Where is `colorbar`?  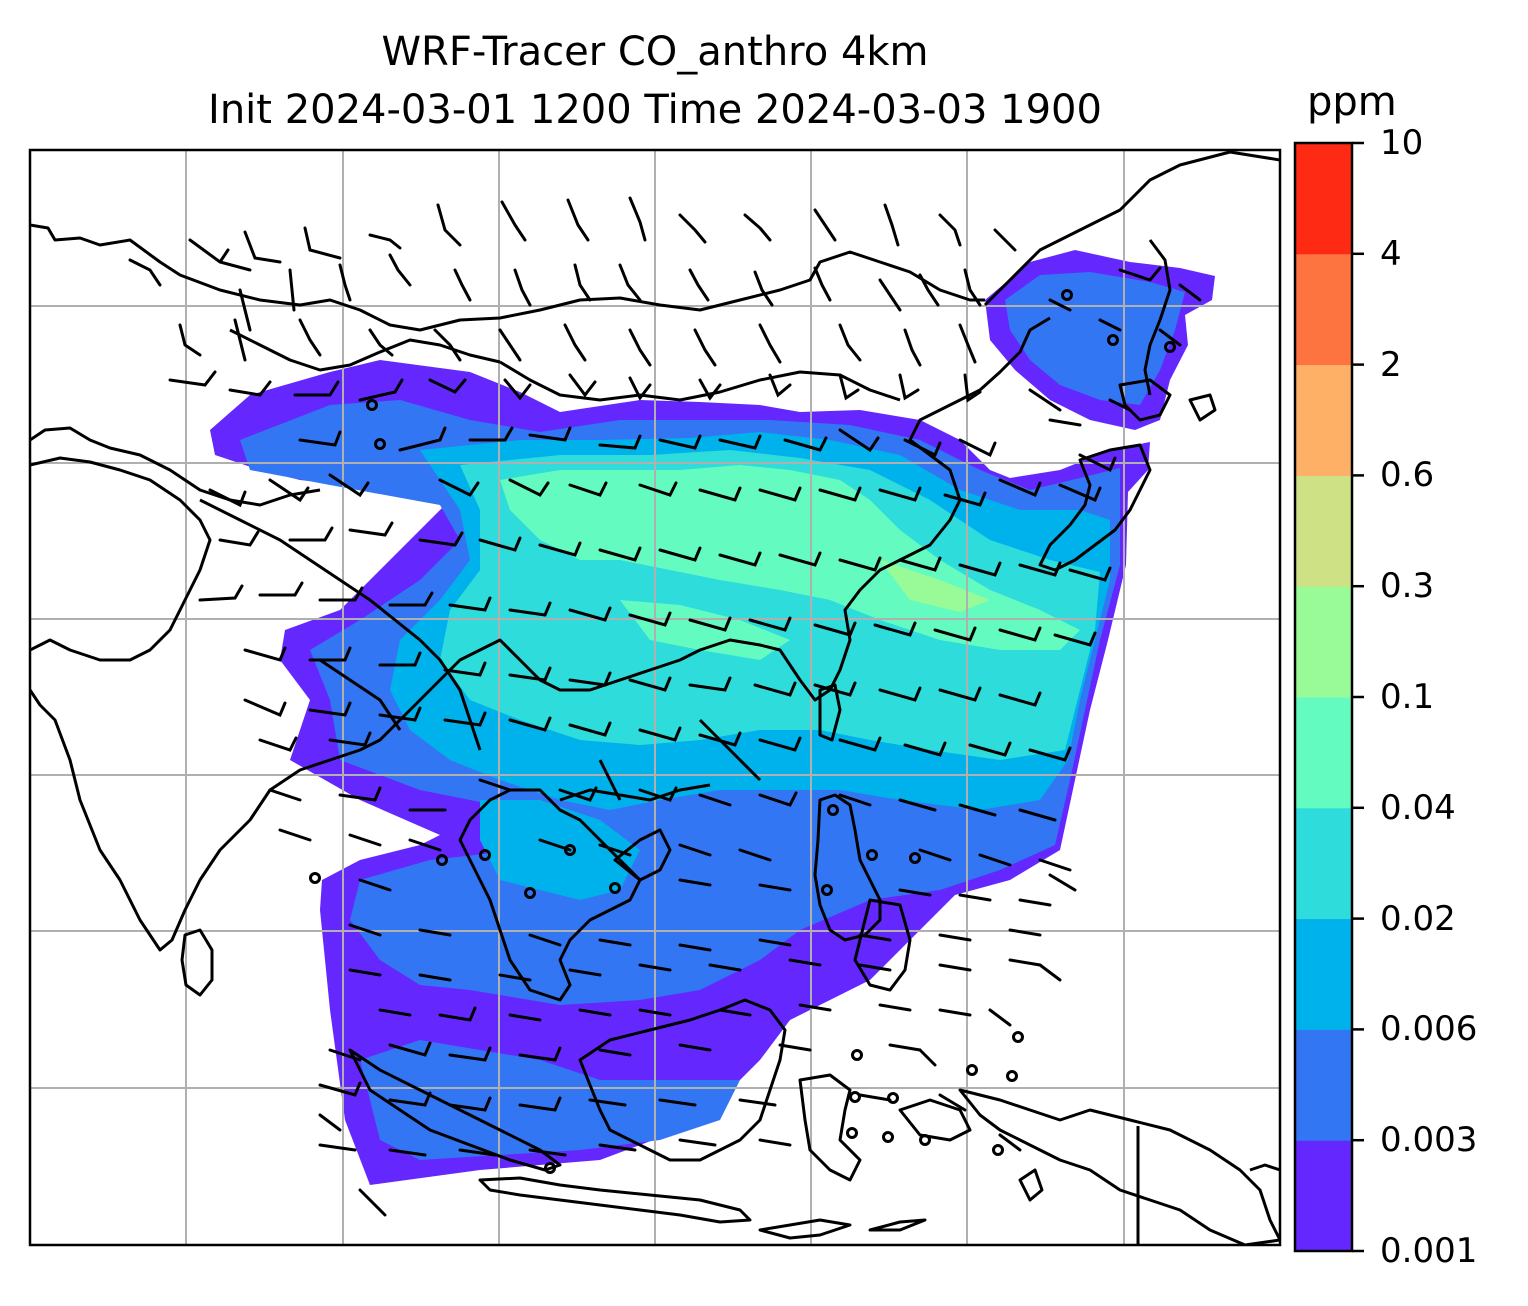 colorbar is located at coordinates (1329, 697).